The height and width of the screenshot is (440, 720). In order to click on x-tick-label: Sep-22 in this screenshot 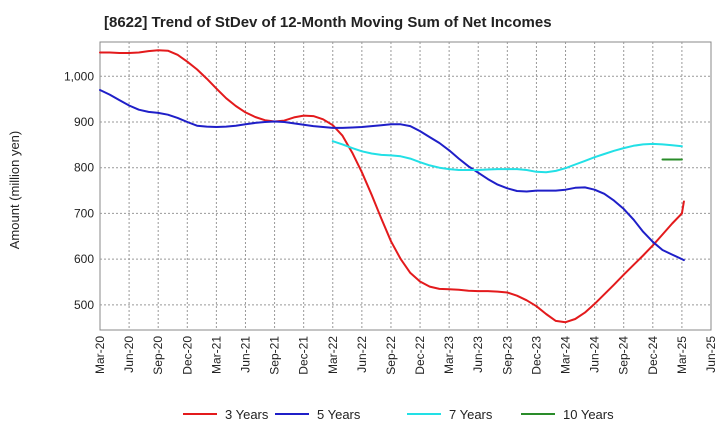, I will do `click(391, 355)`.